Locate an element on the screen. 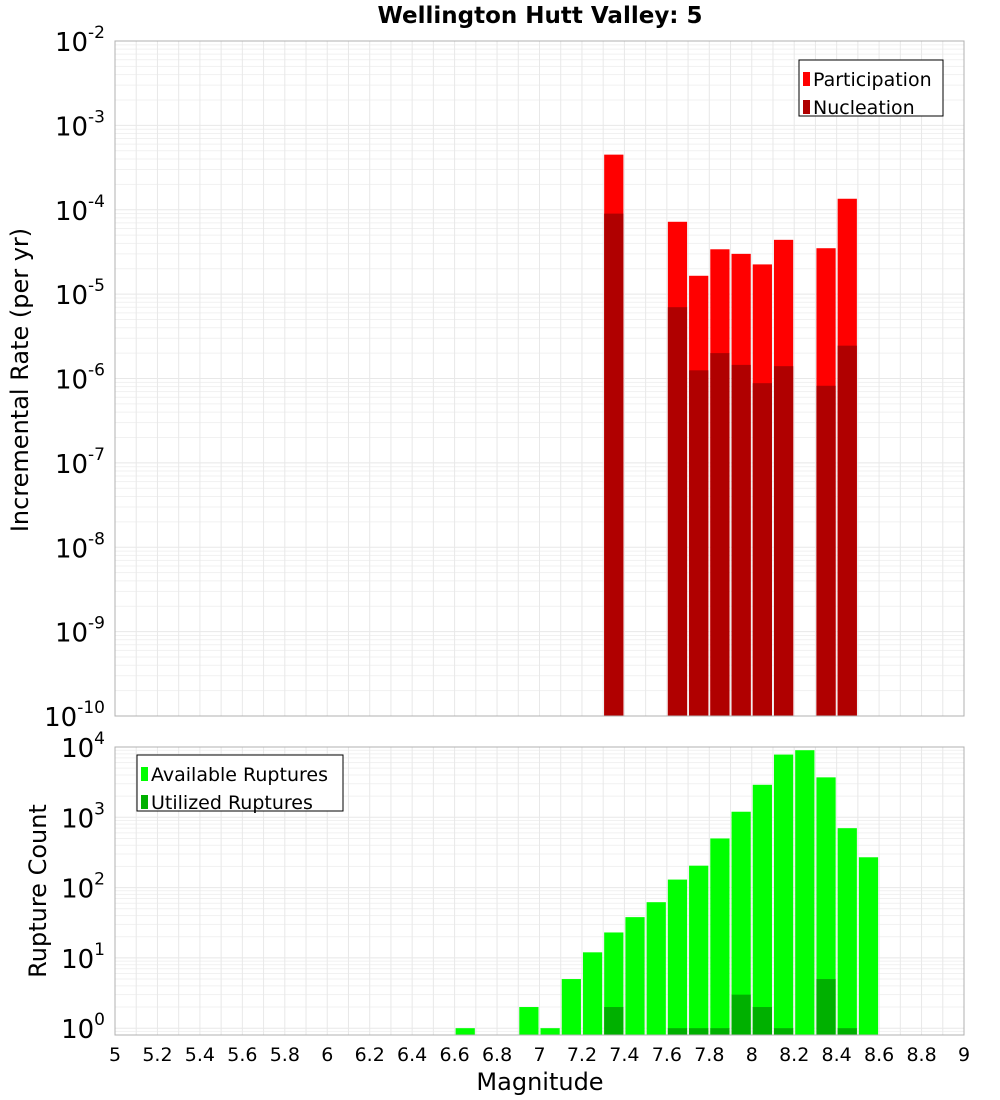 This screenshot has height=1100, width=1000. x-tick-label: 8.6 is located at coordinates (879, 1055).